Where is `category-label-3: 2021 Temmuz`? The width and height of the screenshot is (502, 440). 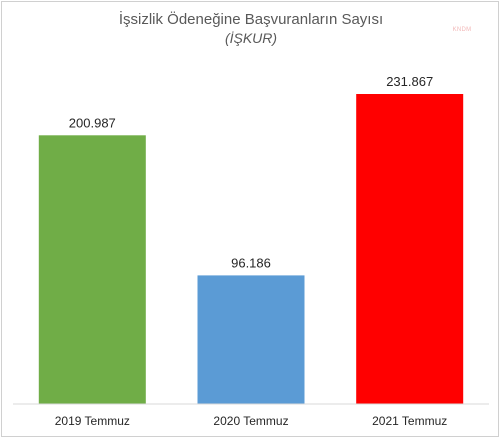
category-label-3: 2021 Temmuz is located at coordinates (409, 421).